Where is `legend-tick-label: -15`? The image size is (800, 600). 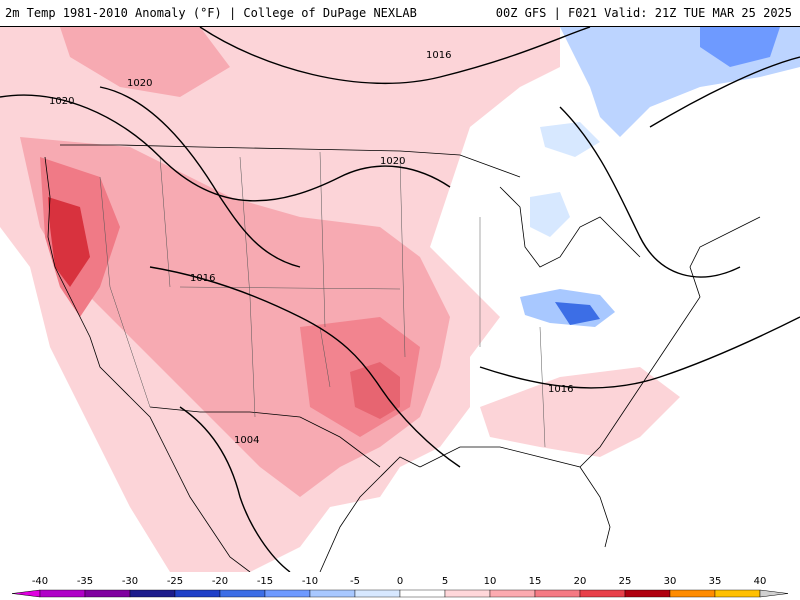 legend-tick-label: -15 is located at coordinates (265, 581).